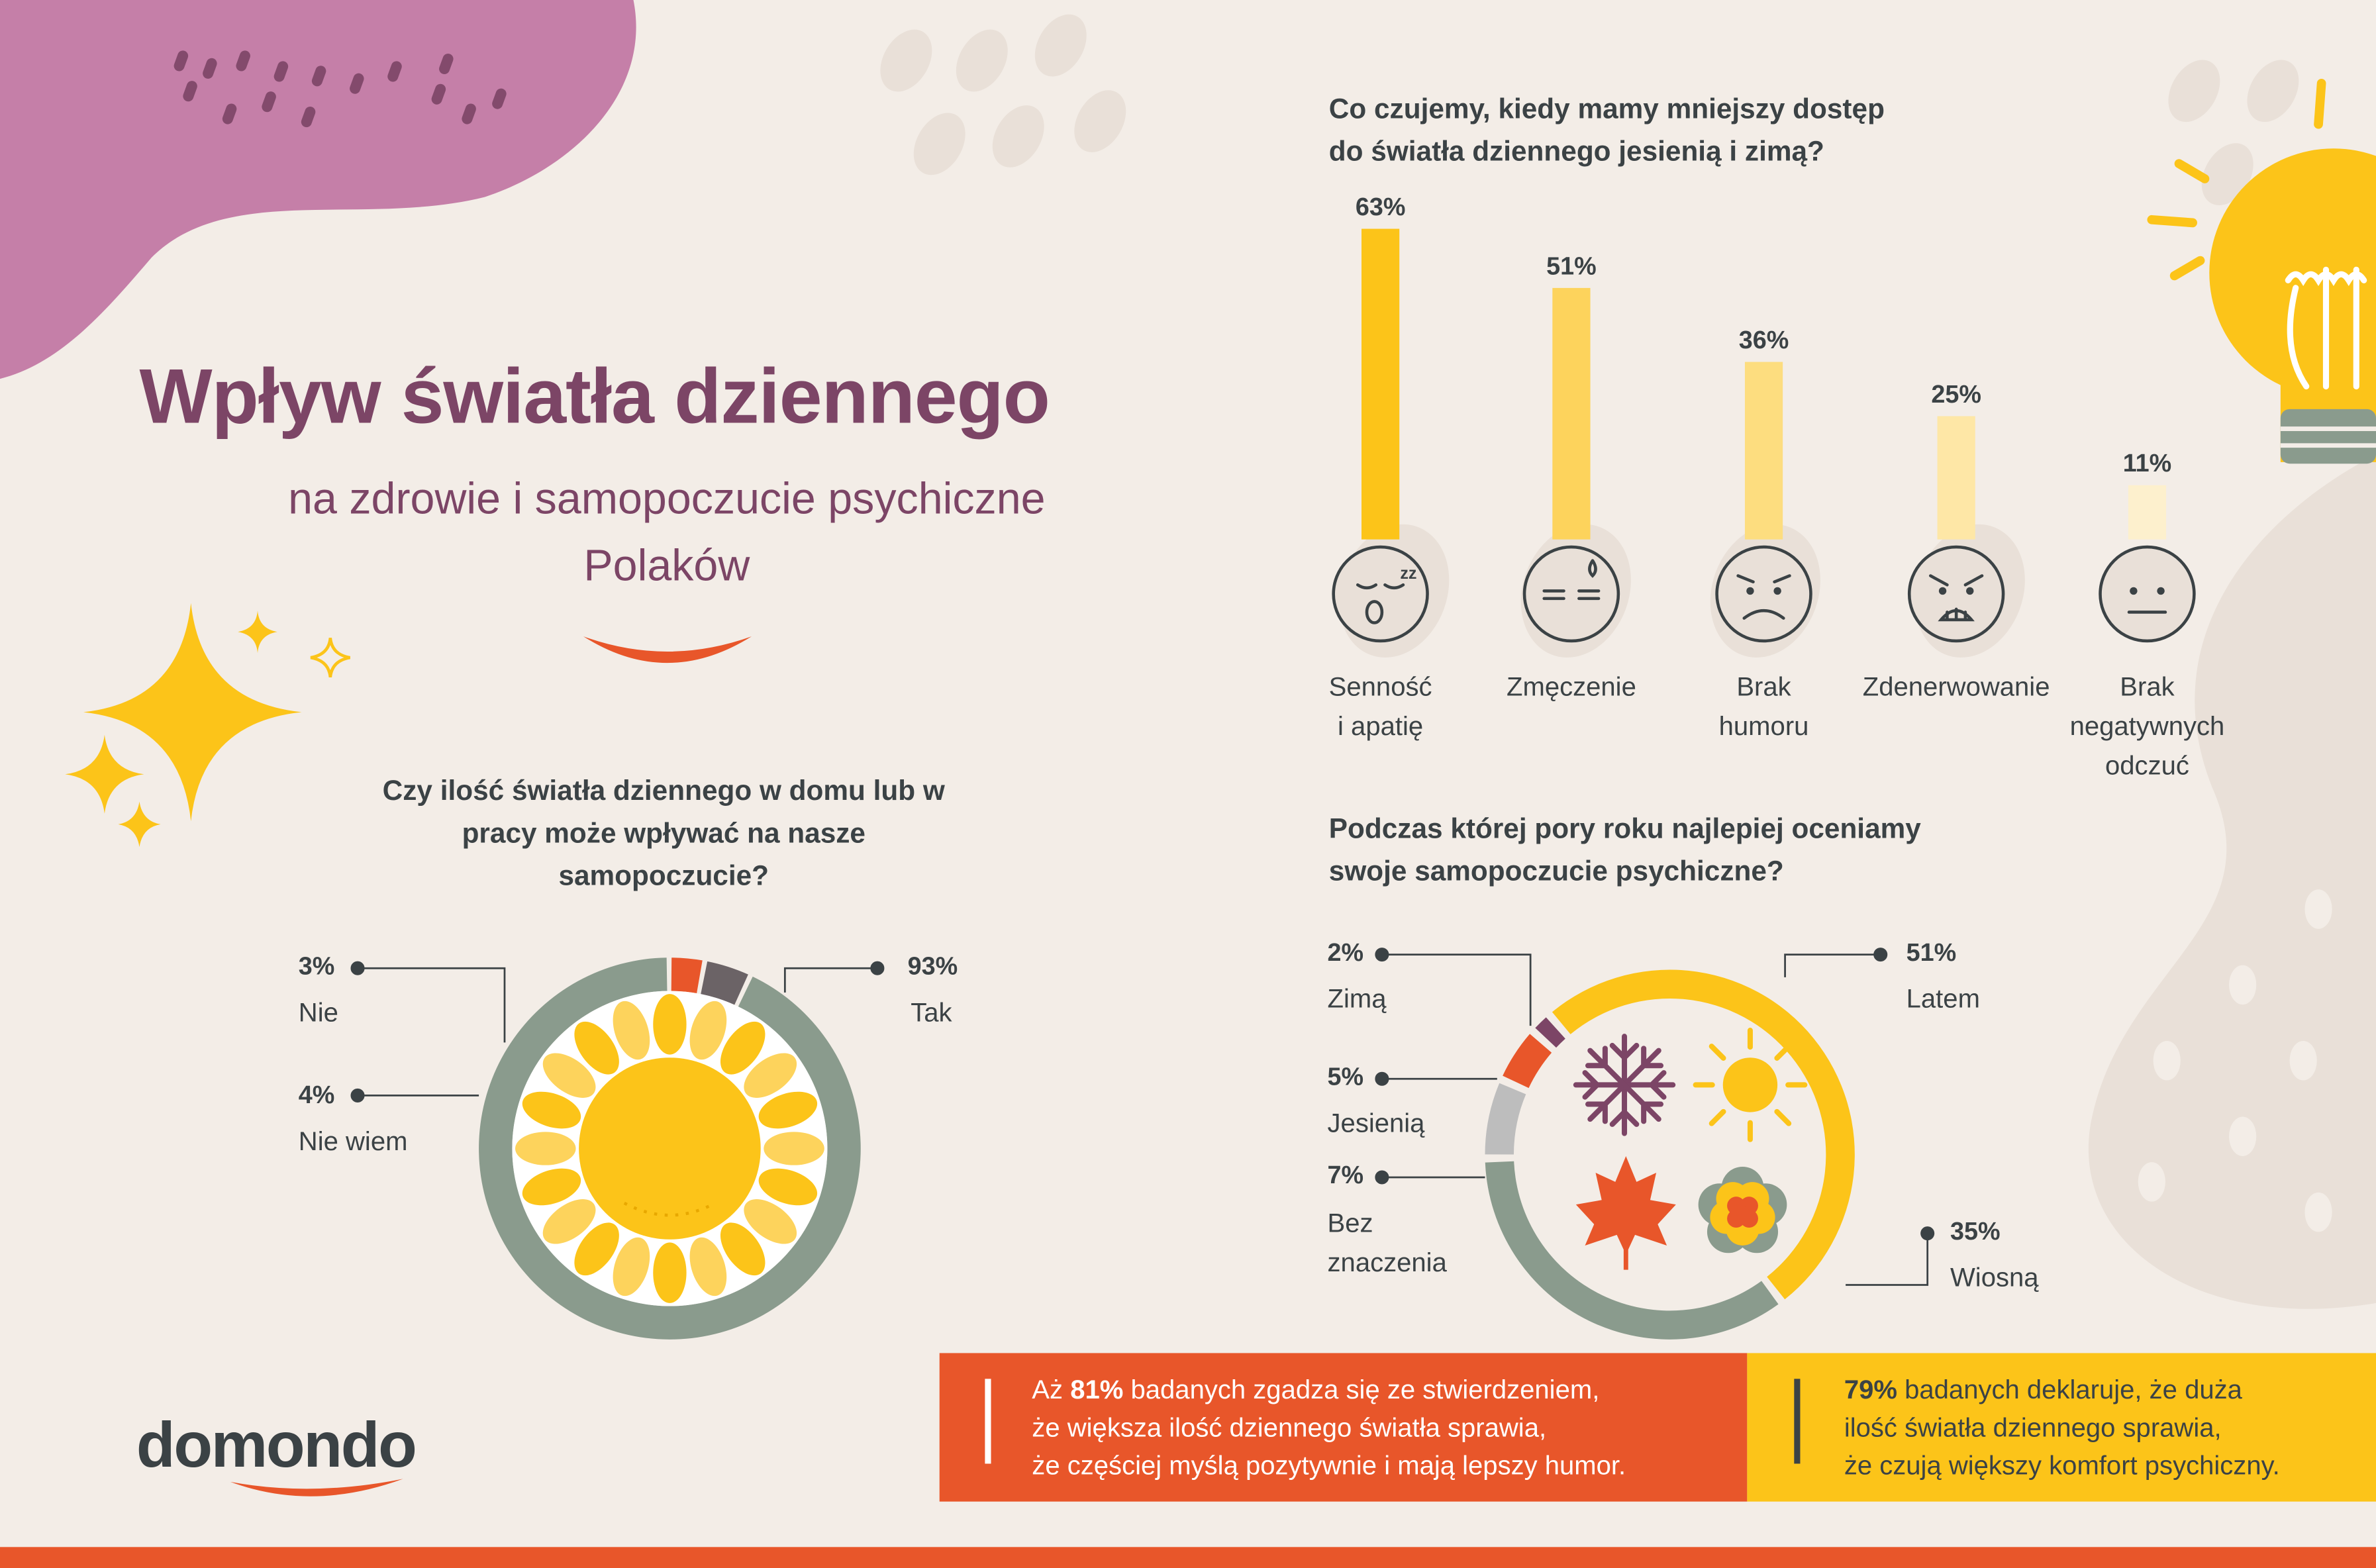  Describe the element at coordinates (1798, 1421) in the screenshot. I see `banner-right-accent` at that location.